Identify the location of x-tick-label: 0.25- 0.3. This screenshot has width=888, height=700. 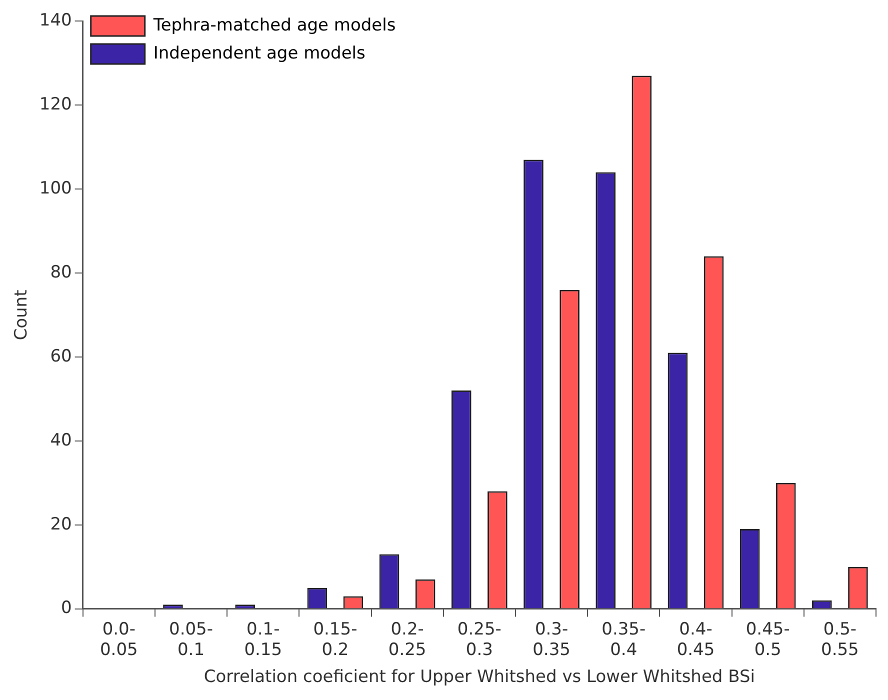
(479, 639).